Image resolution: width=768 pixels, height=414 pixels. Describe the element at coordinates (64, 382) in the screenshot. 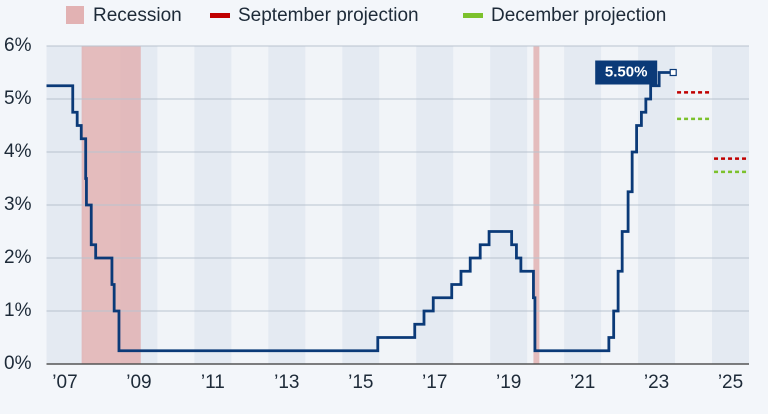

I see `x-tick-label: ’07` at that location.